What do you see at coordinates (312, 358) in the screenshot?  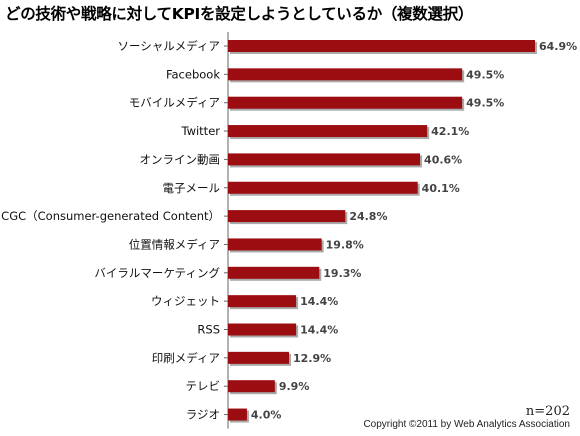 I see `value-label: 12.9%` at bounding box center [312, 358].